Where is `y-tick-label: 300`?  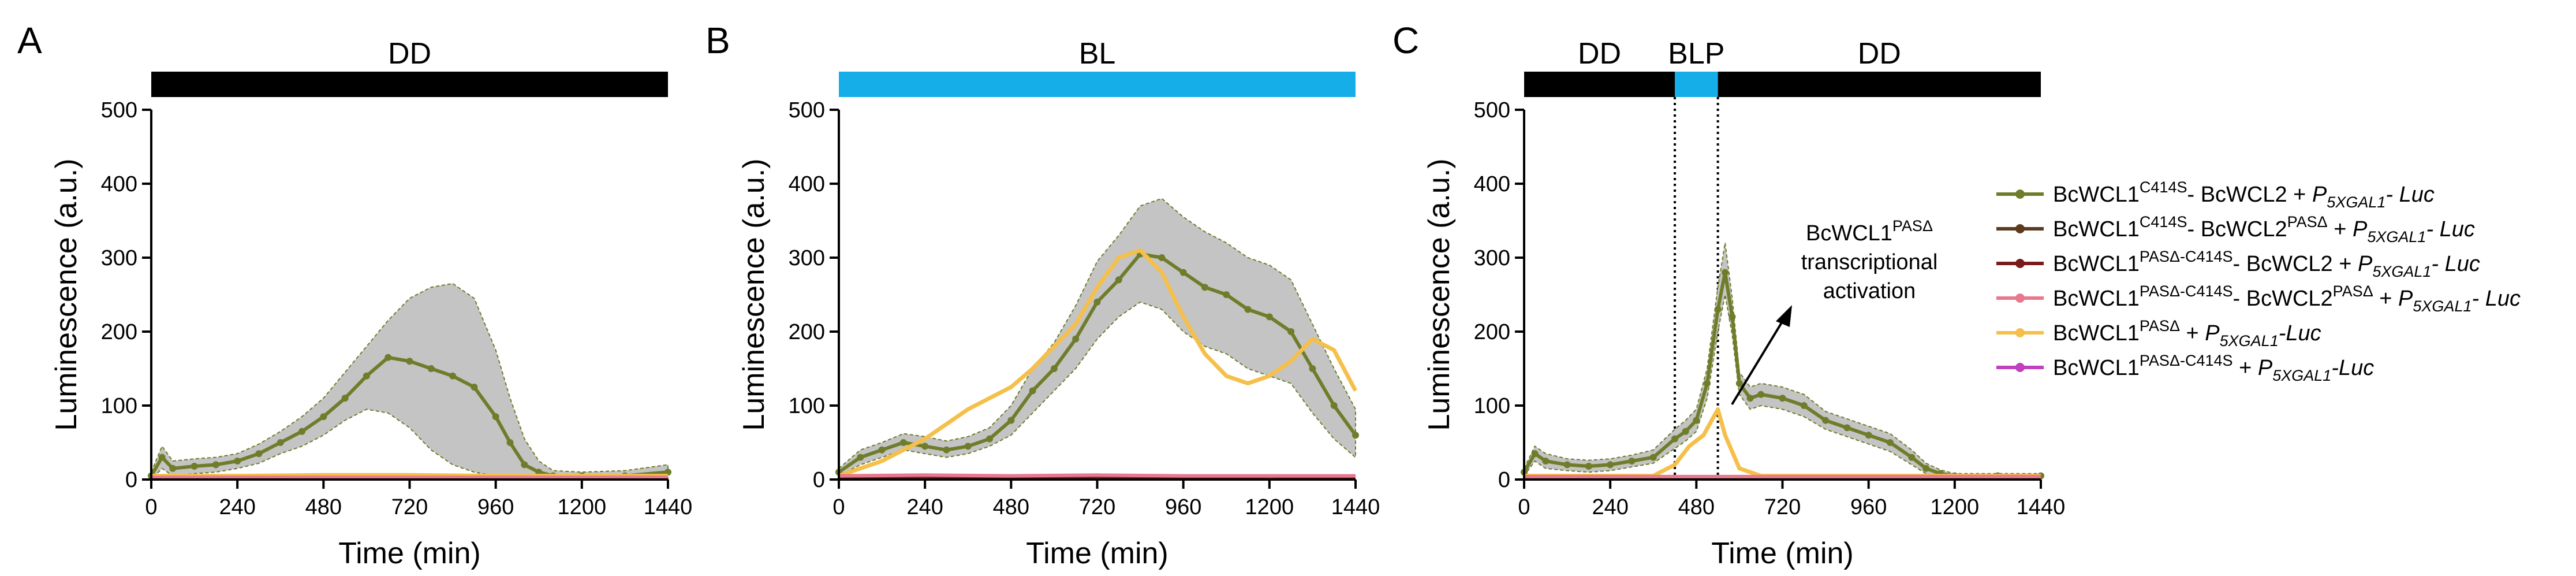
y-tick-label: 300 is located at coordinates (1492, 258).